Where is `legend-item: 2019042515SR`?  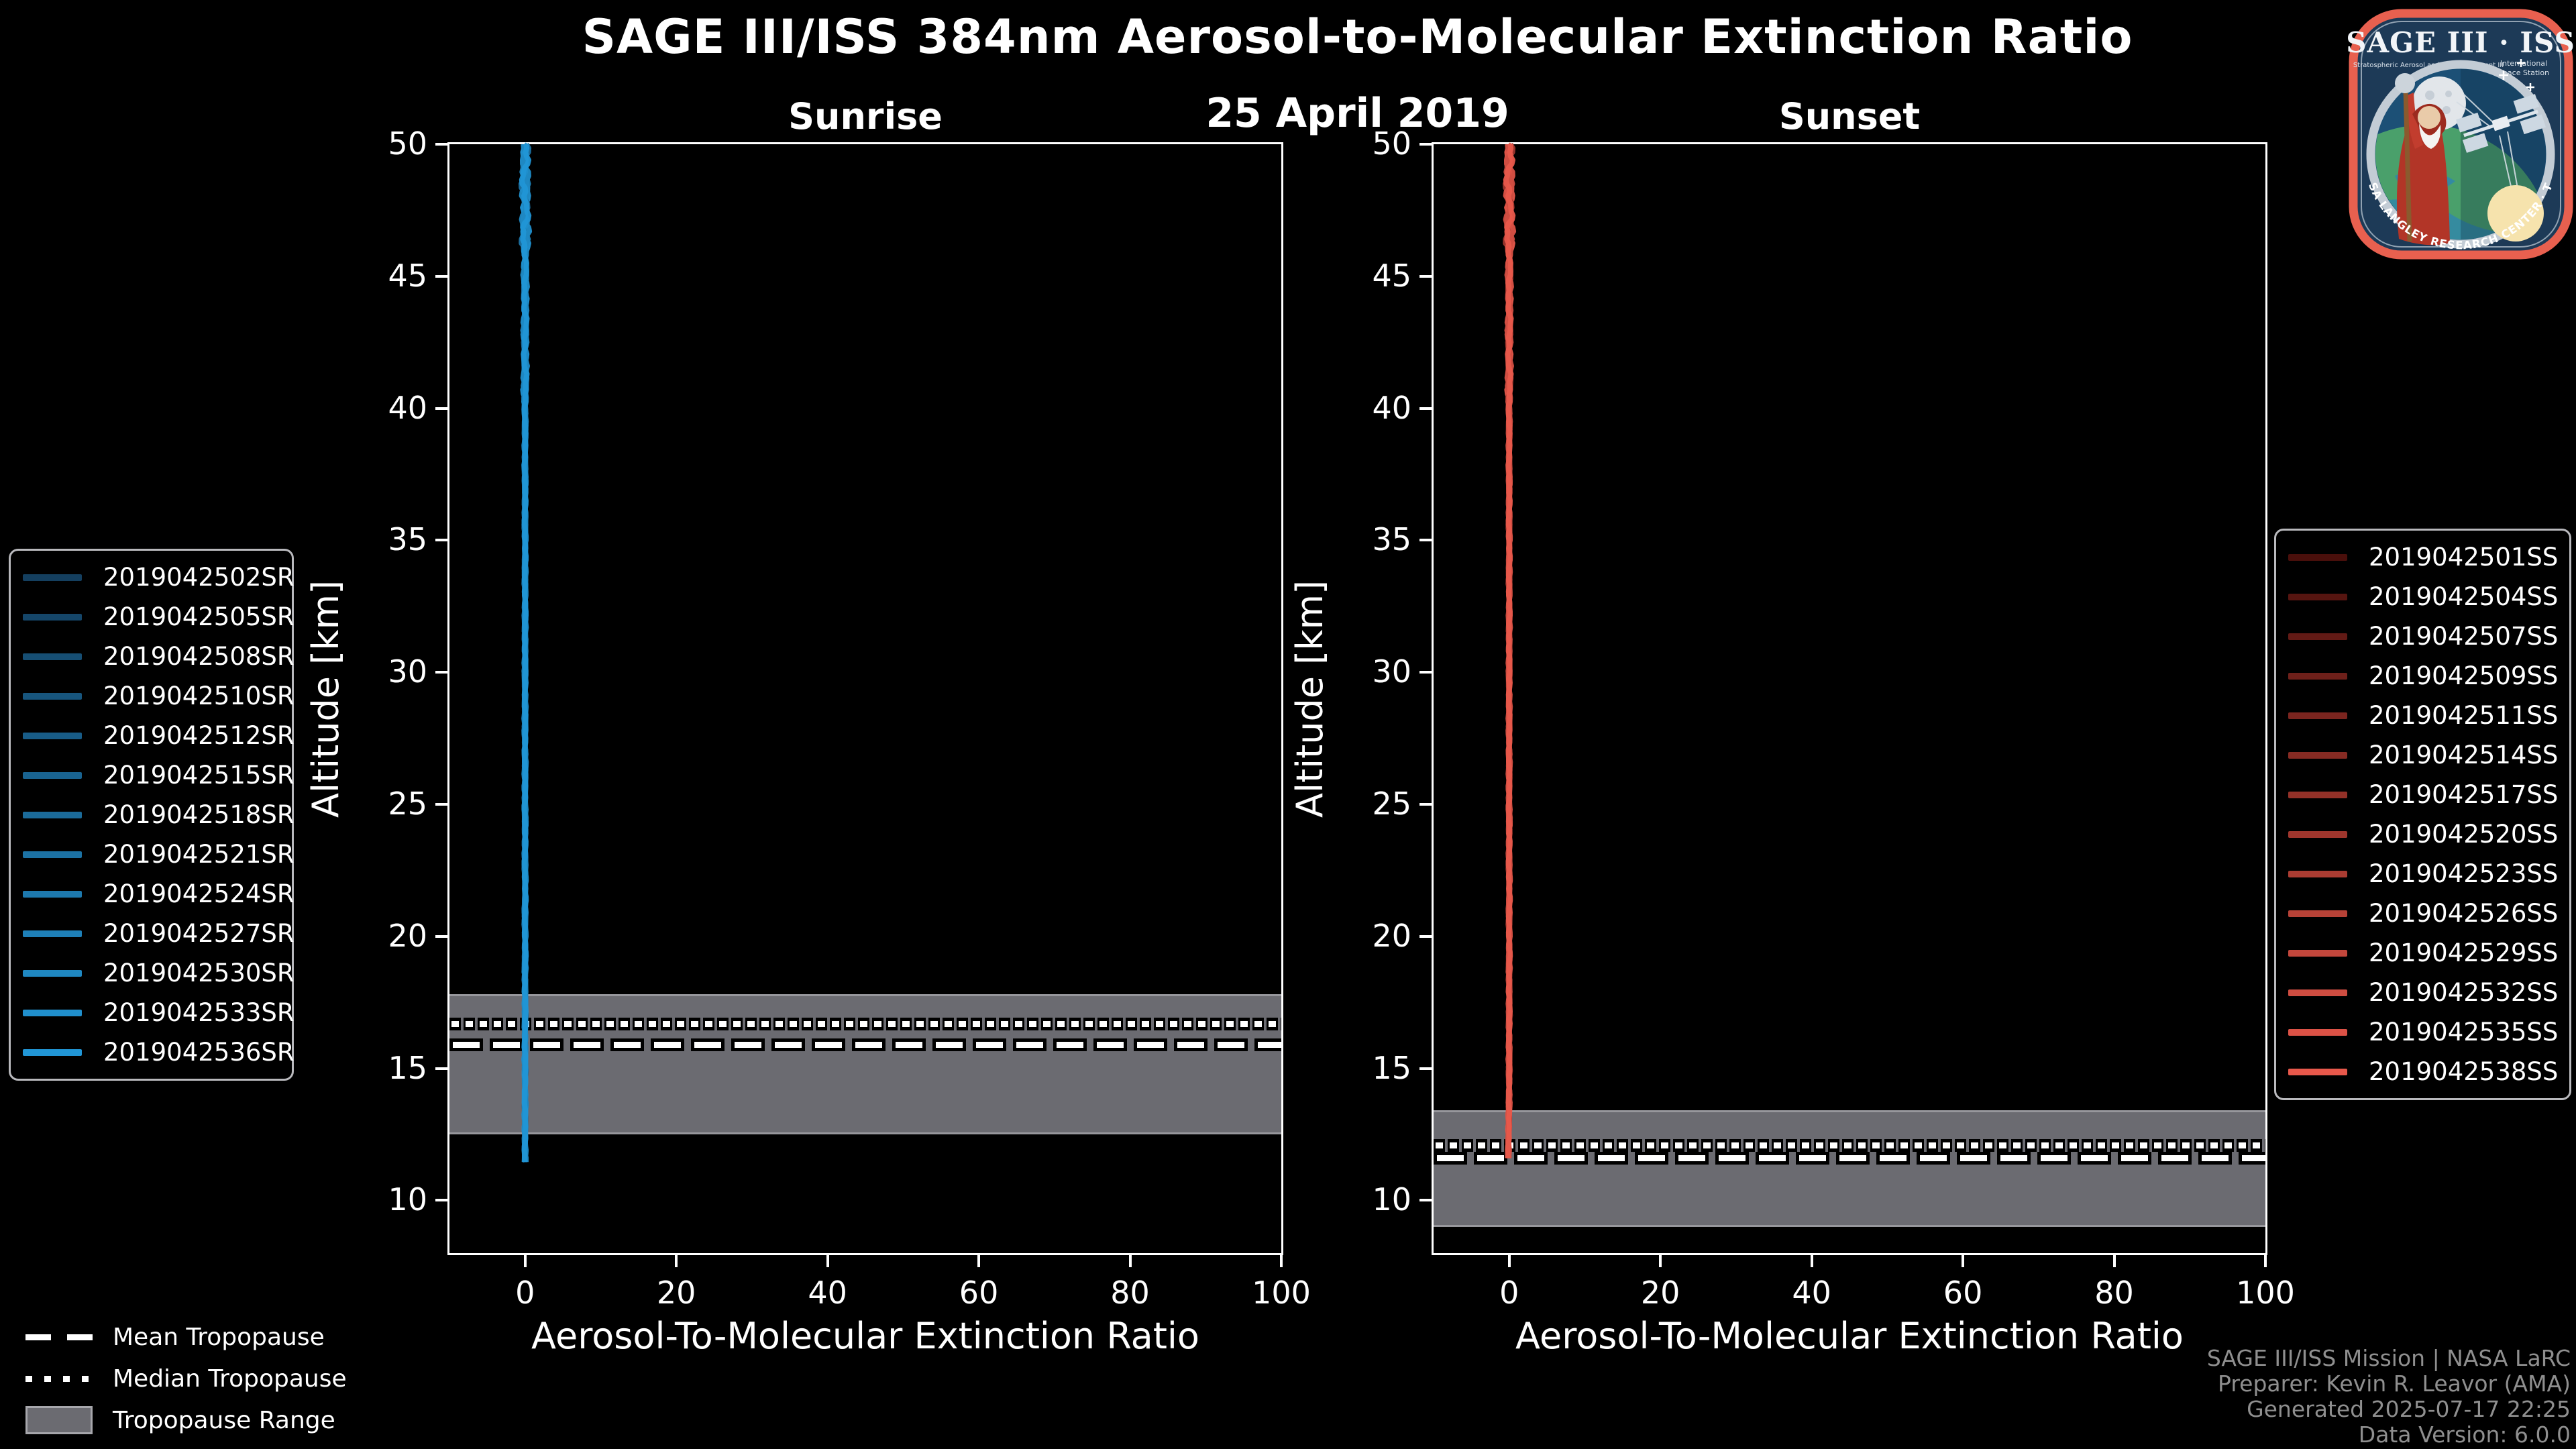 legend-item: 2019042515SR is located at coordinates (154, 775).